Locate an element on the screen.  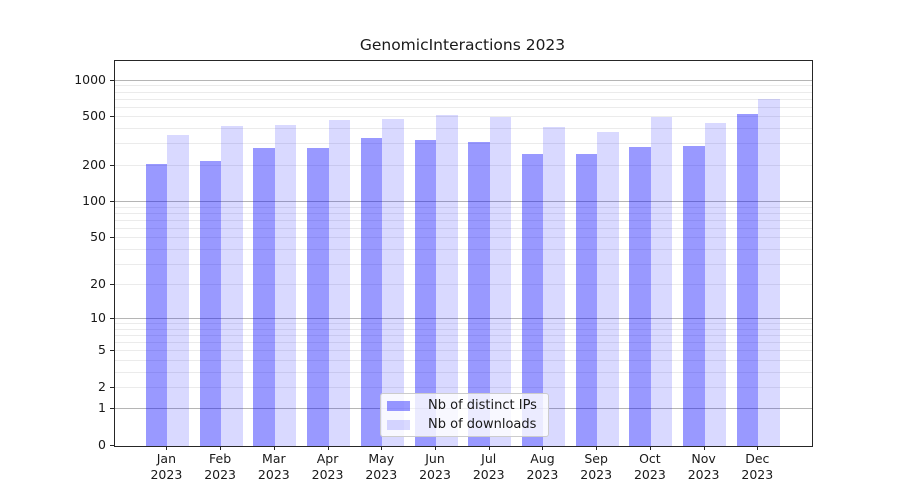
legend-item-downloads: Nb of downloads is located at coordinates (464, 424).